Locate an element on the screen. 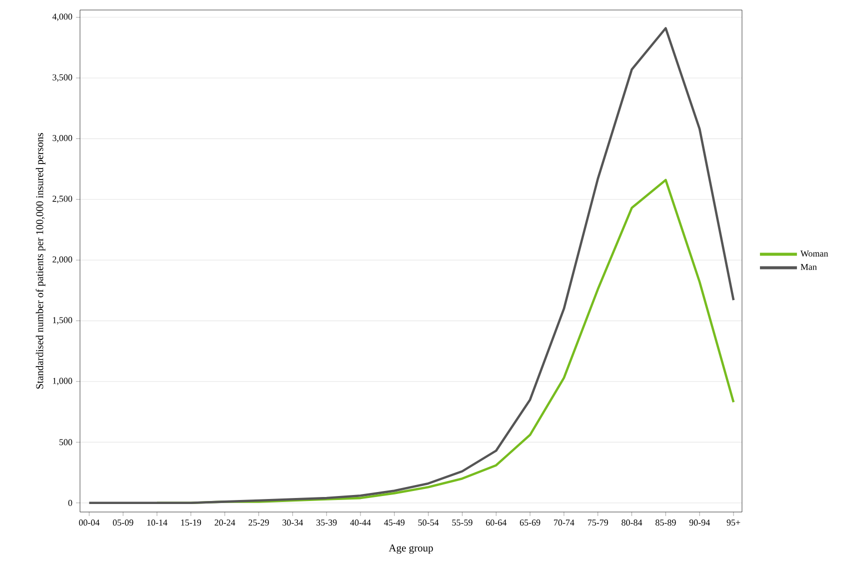  x-tick-label: 05-09 is located at coordinates (123, 523).